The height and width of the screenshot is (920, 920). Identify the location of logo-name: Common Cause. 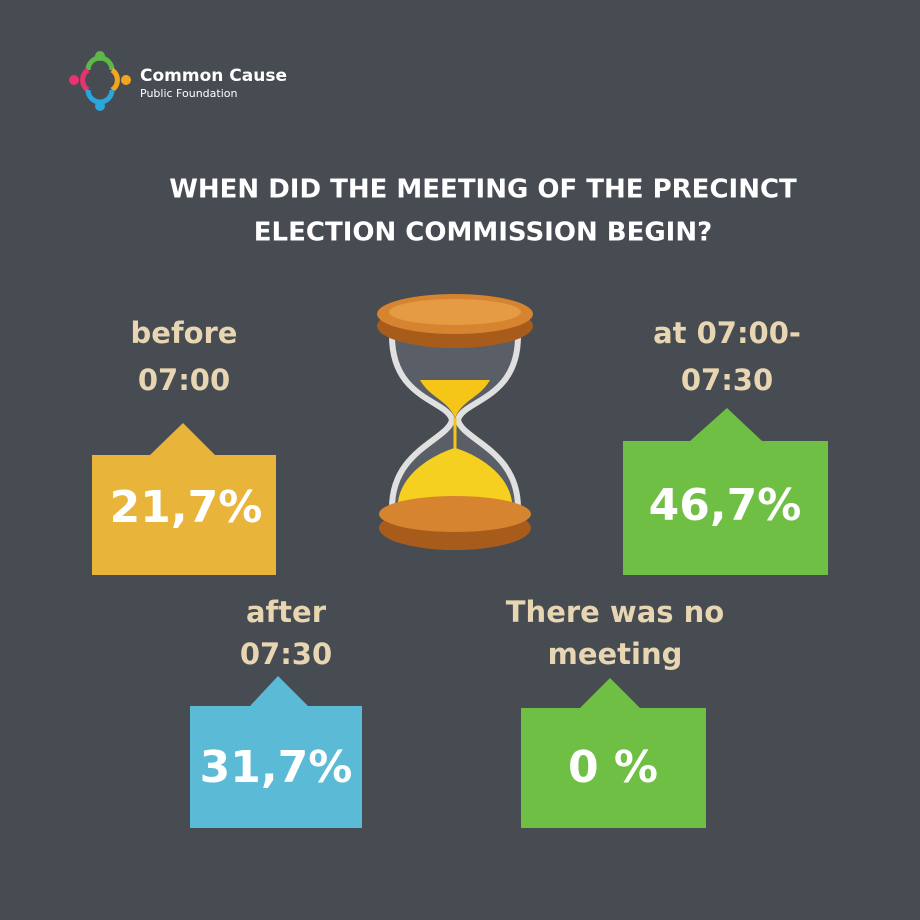
(213, 76).